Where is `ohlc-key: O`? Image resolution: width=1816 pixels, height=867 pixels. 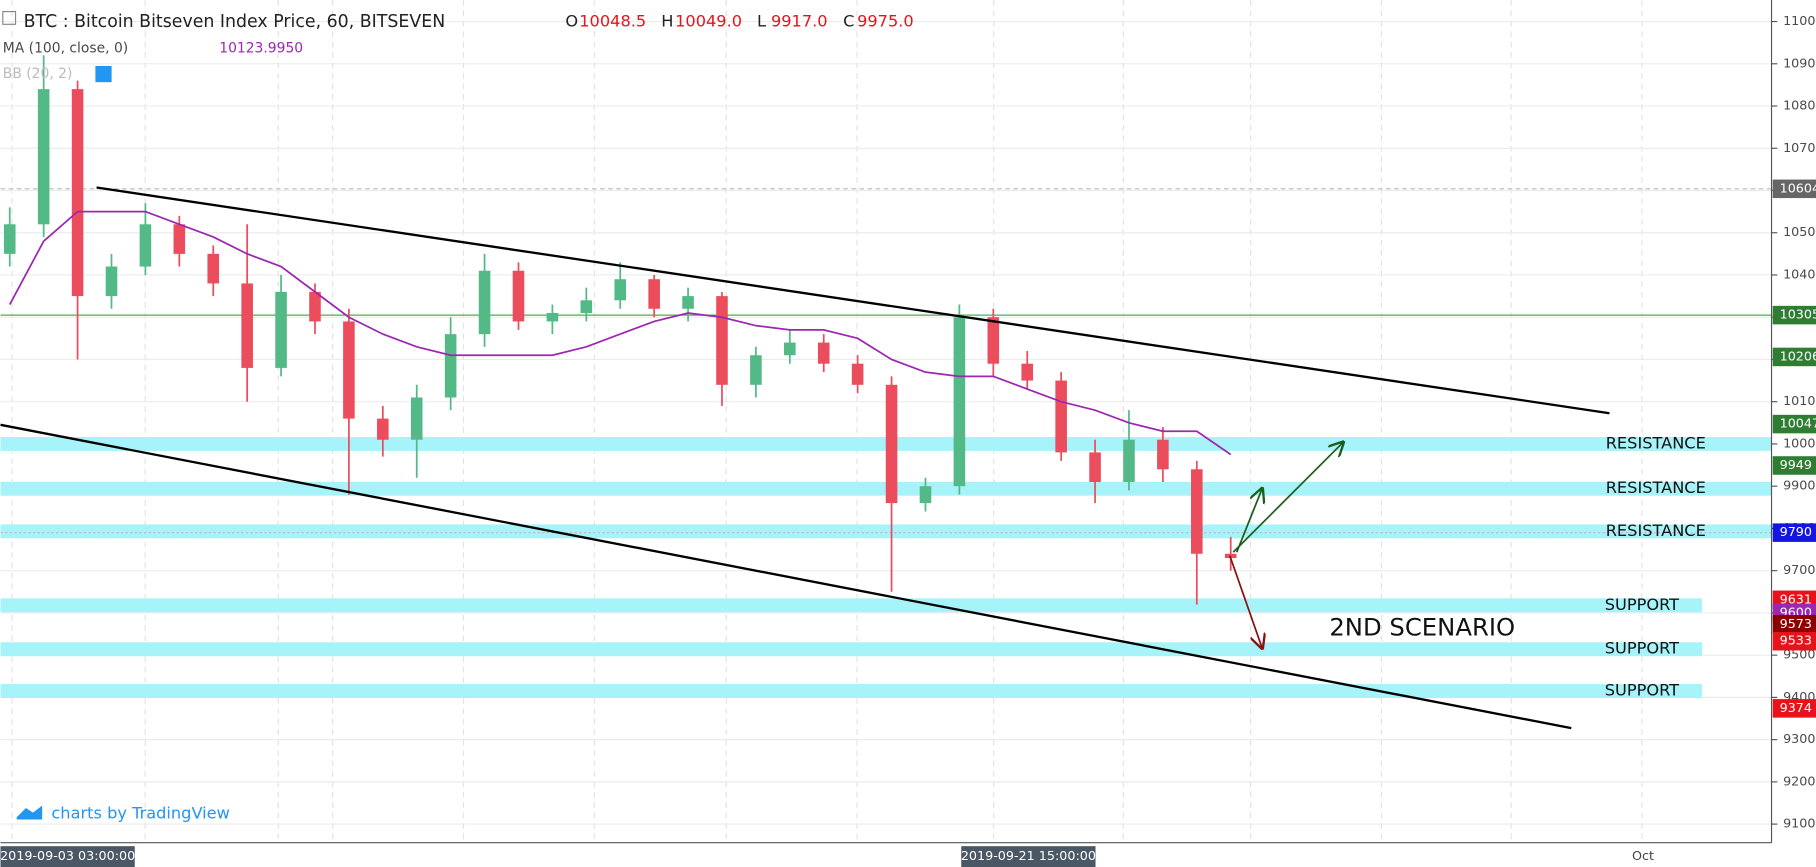
ohlc-key: O is located at coordinates (571, 20).